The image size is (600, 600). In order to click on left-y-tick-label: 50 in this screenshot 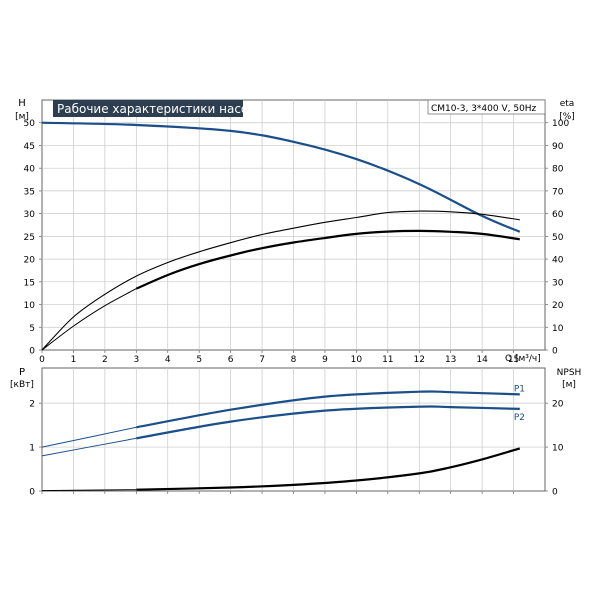, I will do `click(30, 124)`.